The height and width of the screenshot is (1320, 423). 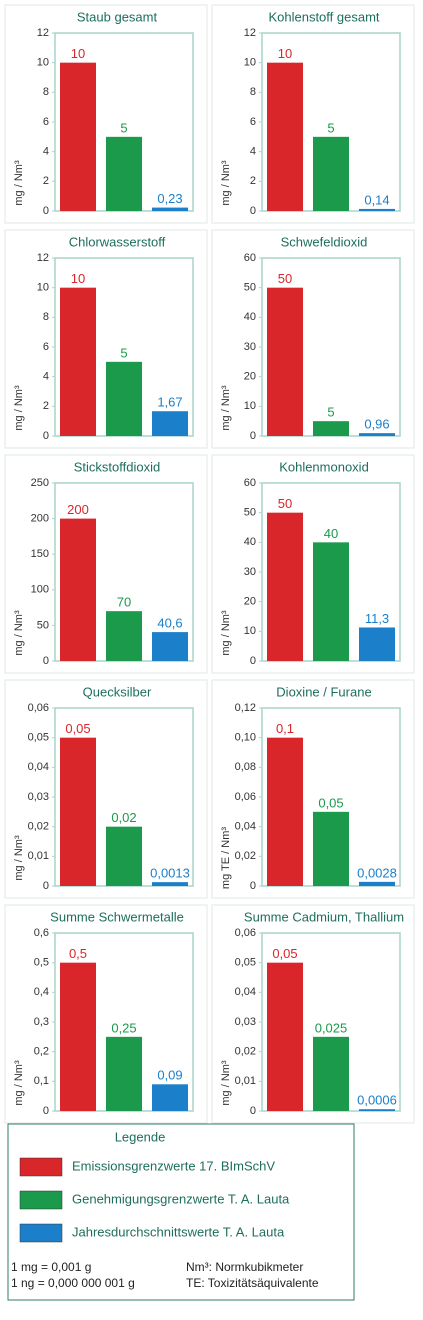 I want to click on y-tick-label: 8, so click(x=46, y=92).